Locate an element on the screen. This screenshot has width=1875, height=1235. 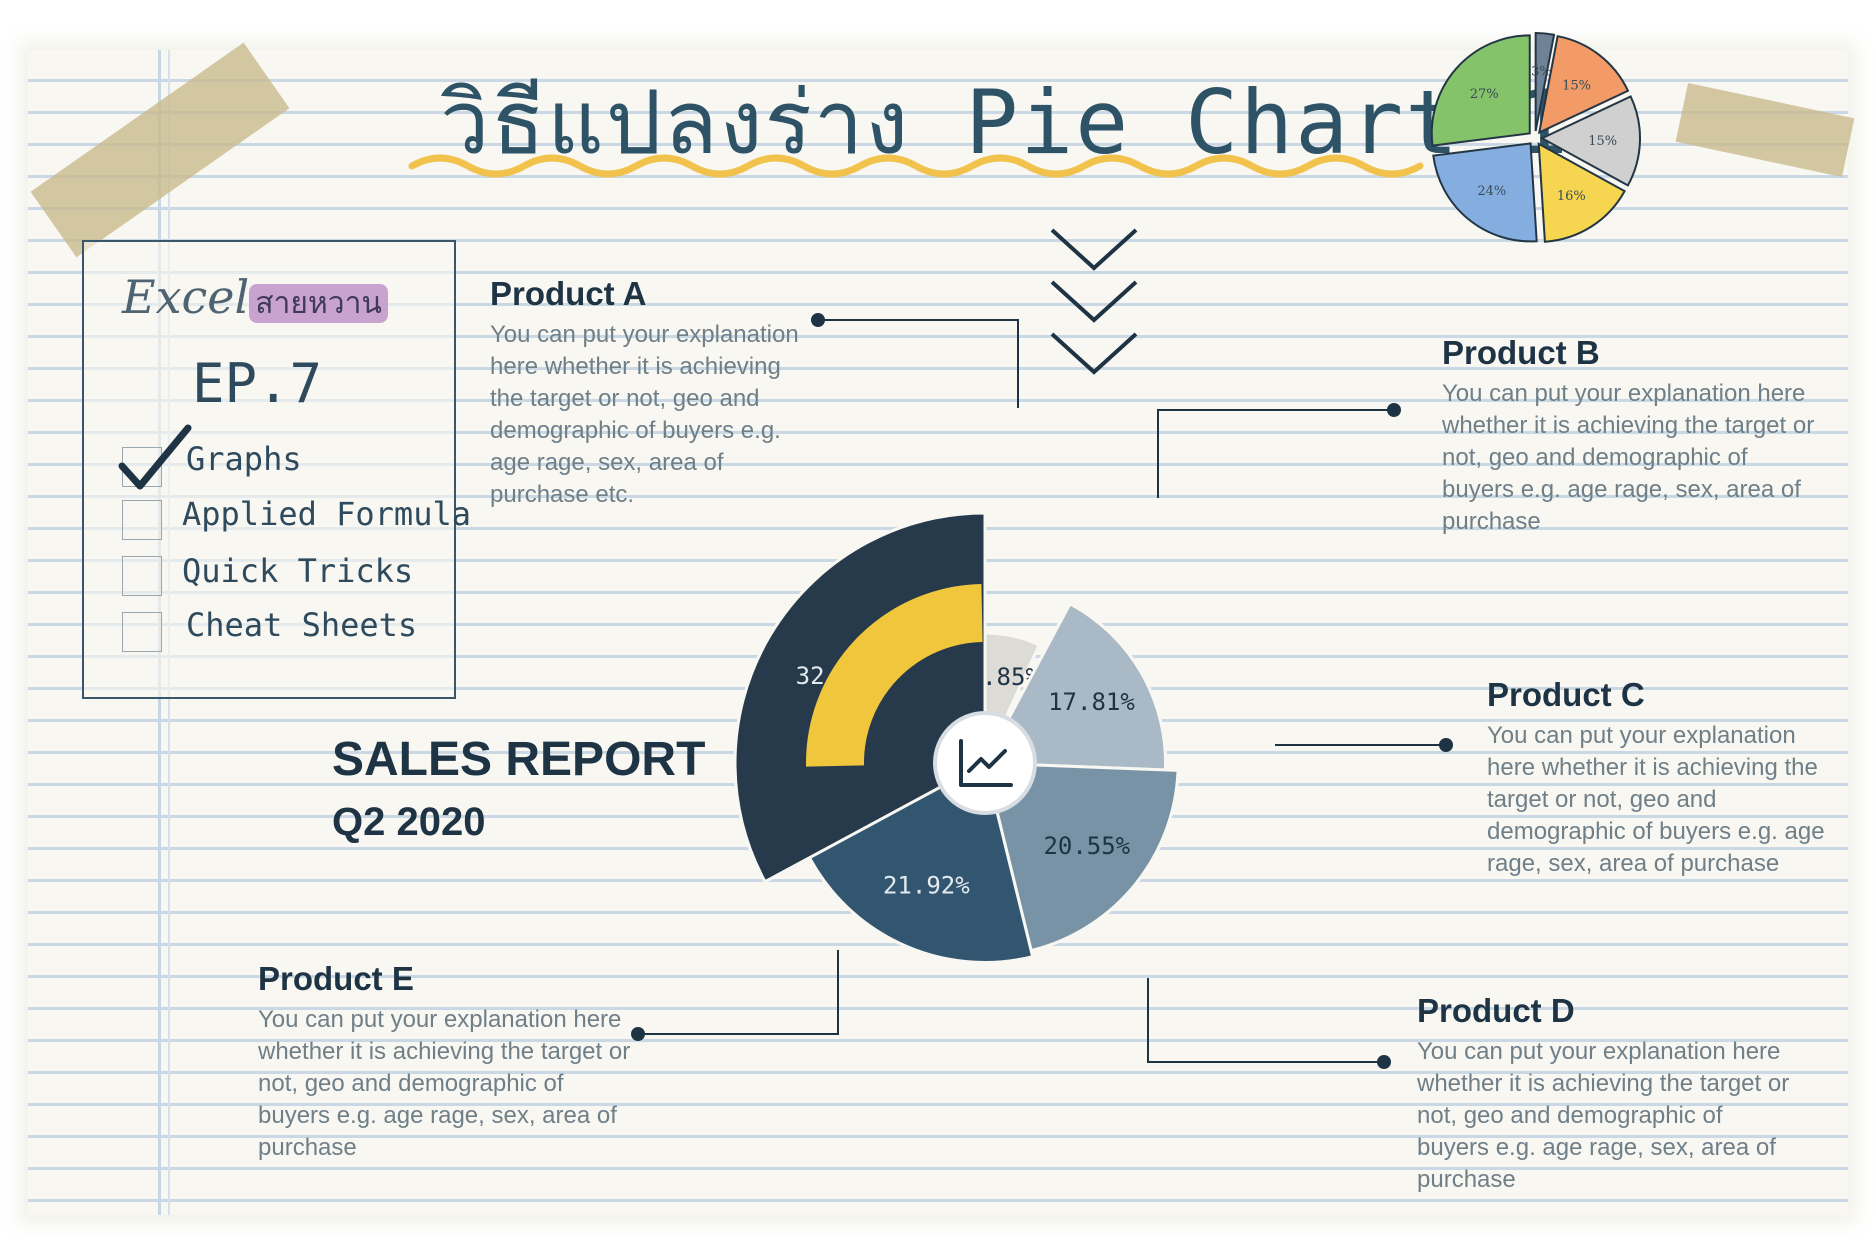
connector-product-a is located at coordinates (918, 363).